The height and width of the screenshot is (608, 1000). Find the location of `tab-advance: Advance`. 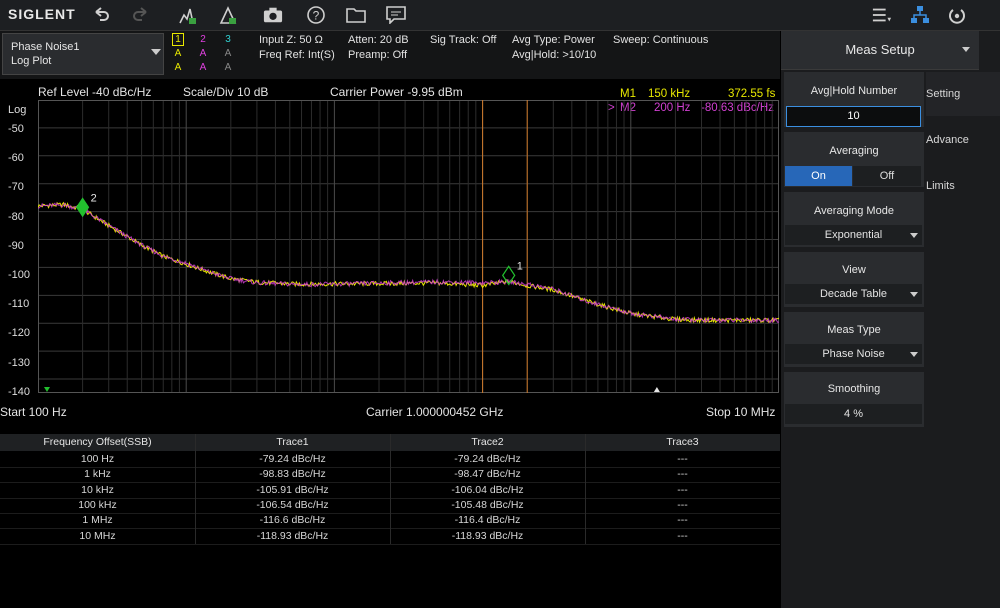

tab-advance: Advance is located at coordinates (963, 140).